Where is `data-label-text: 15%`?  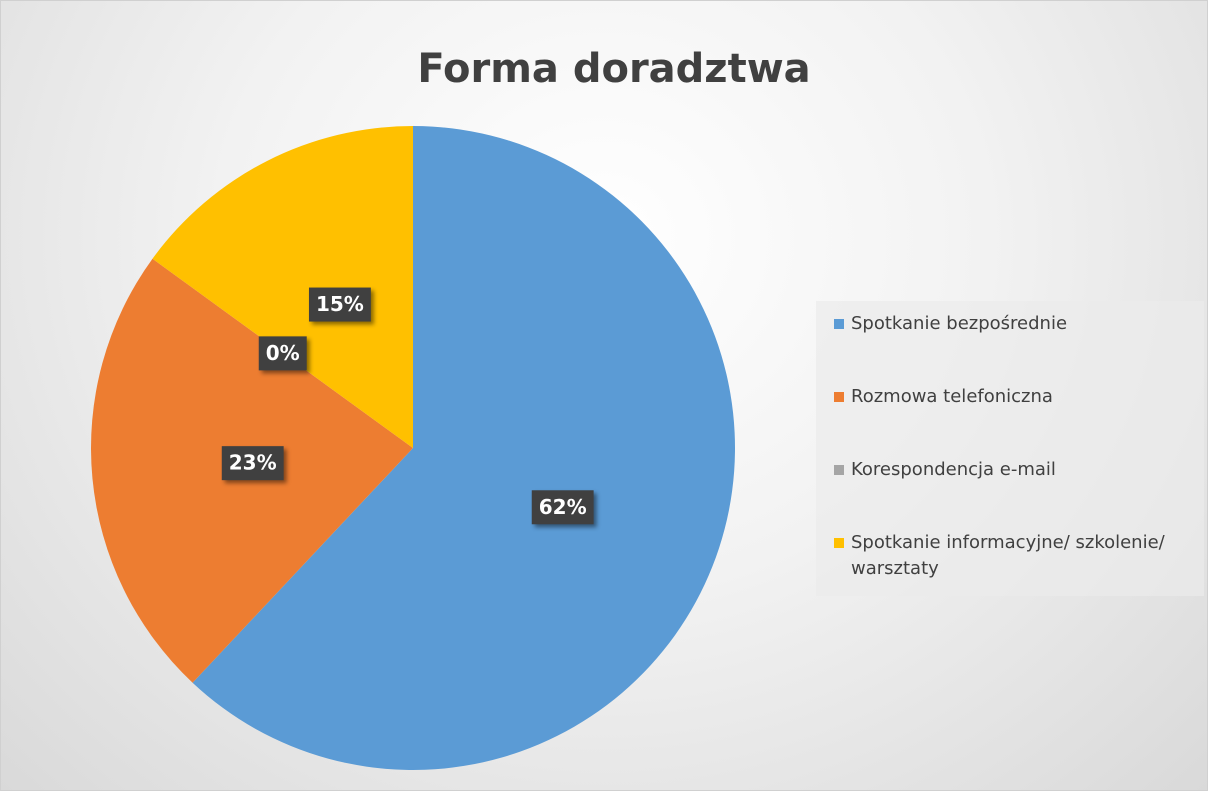
data-label-text: 15% is located at coordinates (340, 304).